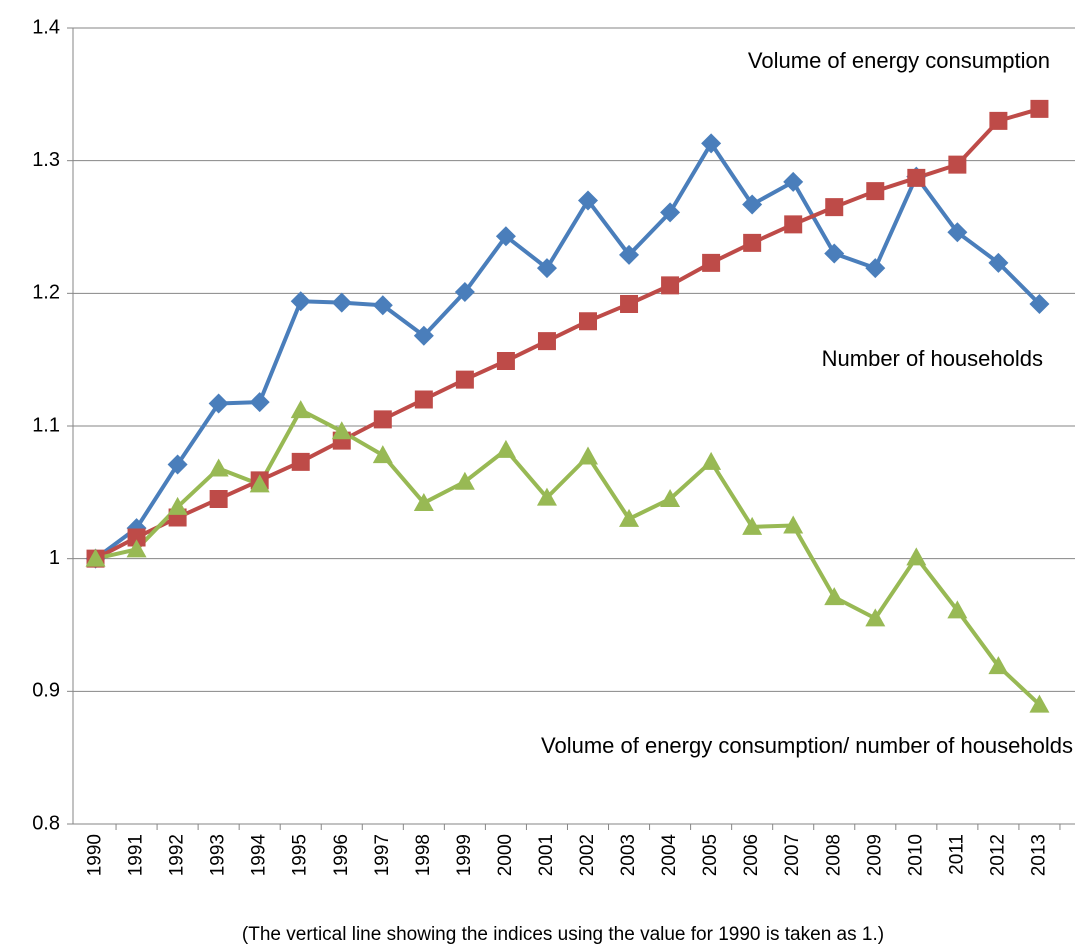  What do you see at coordinates (792, 855) in the screenshot?
I see `x-tick-label: 2007` at bounding box center [792, 855].